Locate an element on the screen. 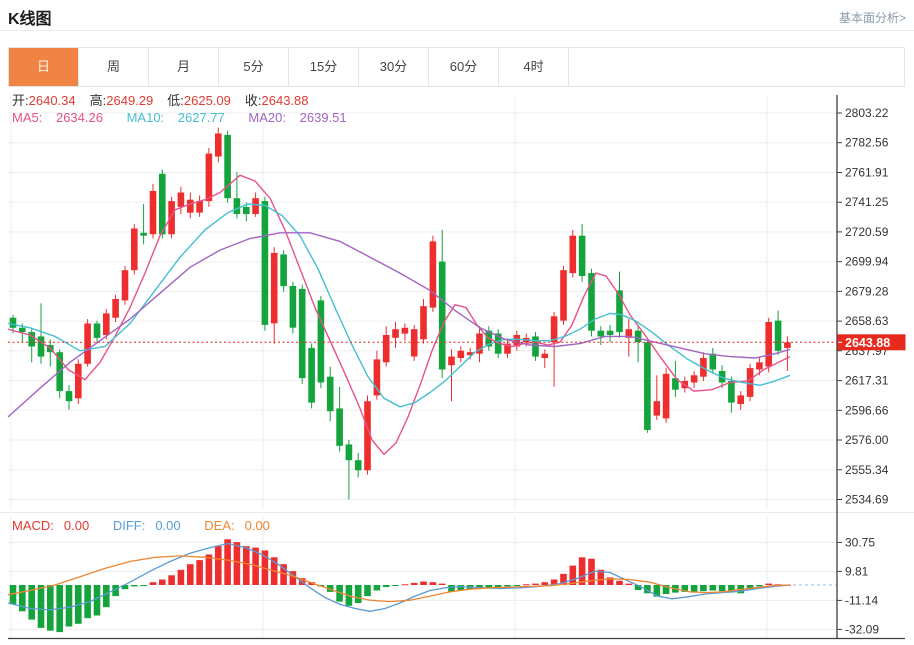 The width and height of the screenshot is (914, 645). macd-value-readout: MACD: 0.00 is located at coordinates (51, 525).